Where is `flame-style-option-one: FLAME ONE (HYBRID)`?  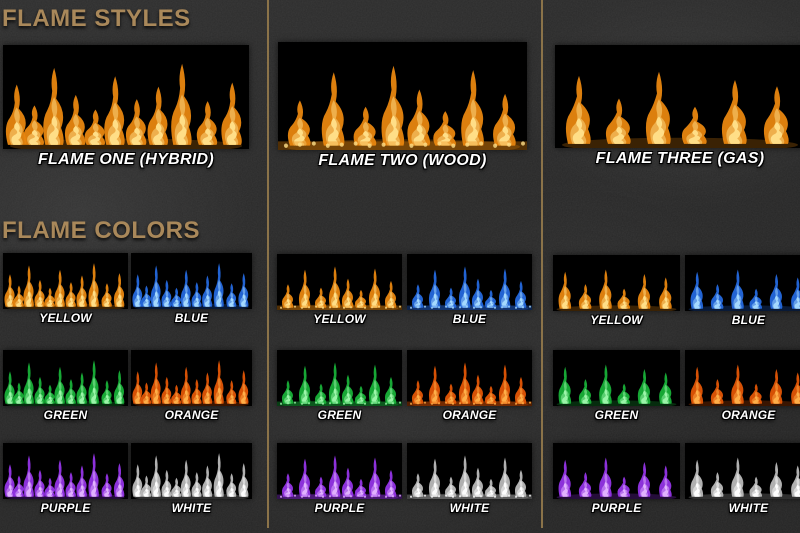
flame-style-option-one: FLAME ONE (HYBRID) is located at coordinates (126, 107).